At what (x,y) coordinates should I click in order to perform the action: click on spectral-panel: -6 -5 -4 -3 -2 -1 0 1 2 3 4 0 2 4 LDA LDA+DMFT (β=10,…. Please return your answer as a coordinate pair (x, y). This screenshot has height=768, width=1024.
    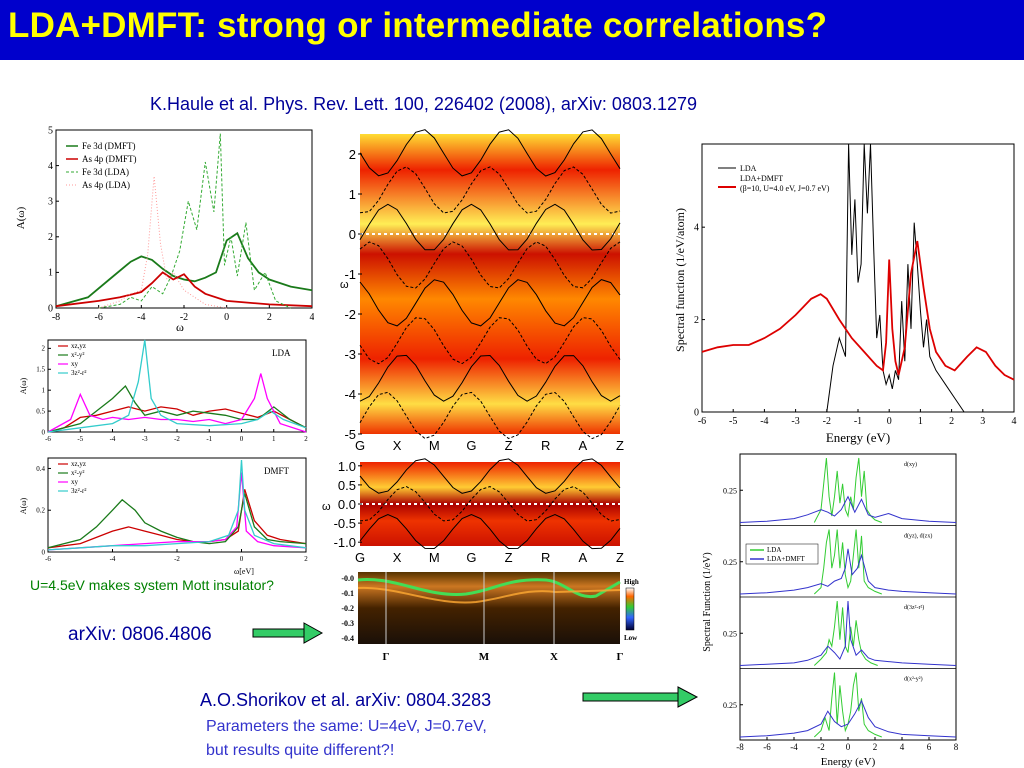
    Looking at the image, I should click on (845, 293).